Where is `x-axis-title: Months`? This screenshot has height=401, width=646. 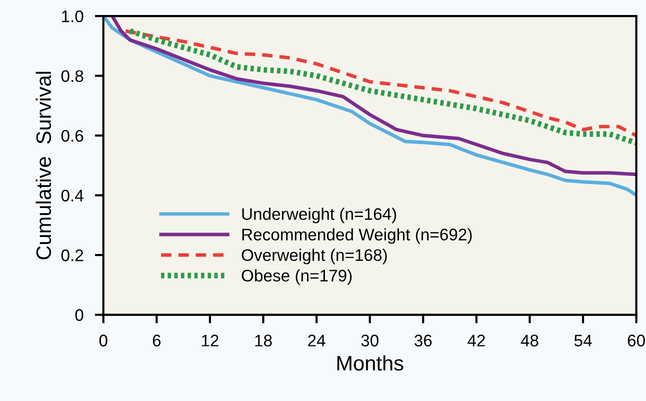 x-axis-title: Months is located at coordinates (370, 363).